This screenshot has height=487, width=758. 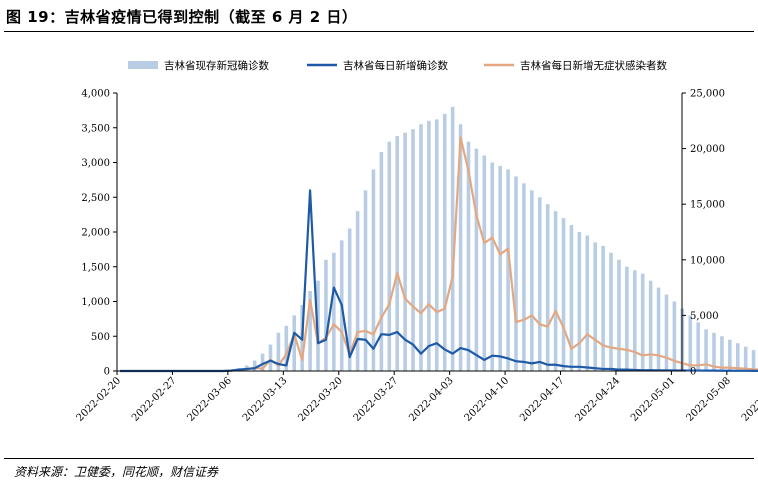 I want to click on right-tick-label: 10,000, so click(x=707, y=260).